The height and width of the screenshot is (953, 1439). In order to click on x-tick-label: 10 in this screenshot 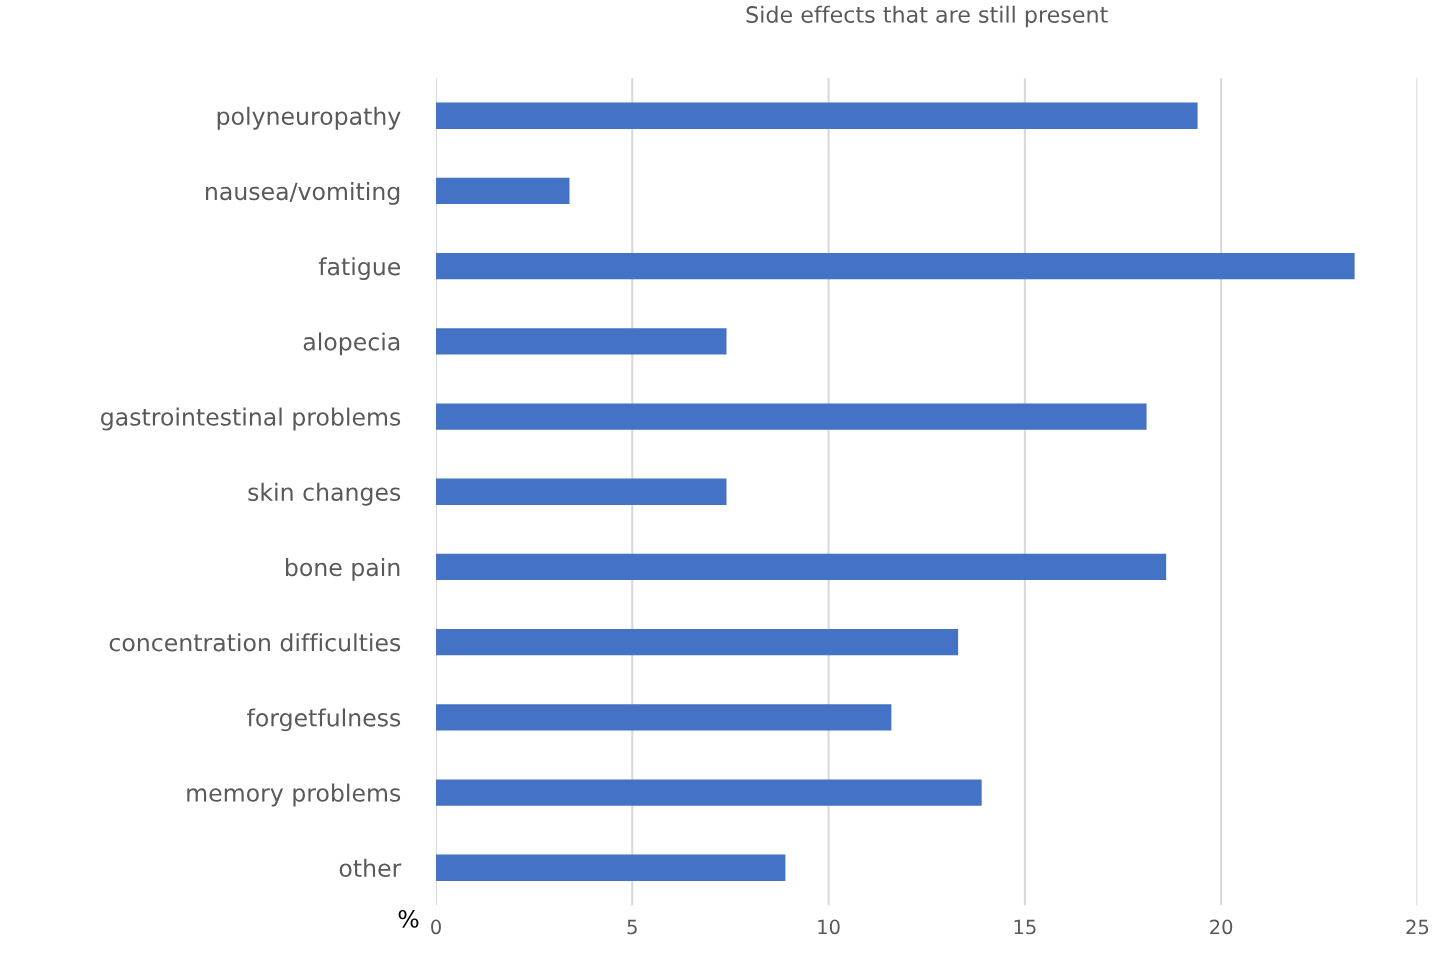, I will do `click(829, 927)`.